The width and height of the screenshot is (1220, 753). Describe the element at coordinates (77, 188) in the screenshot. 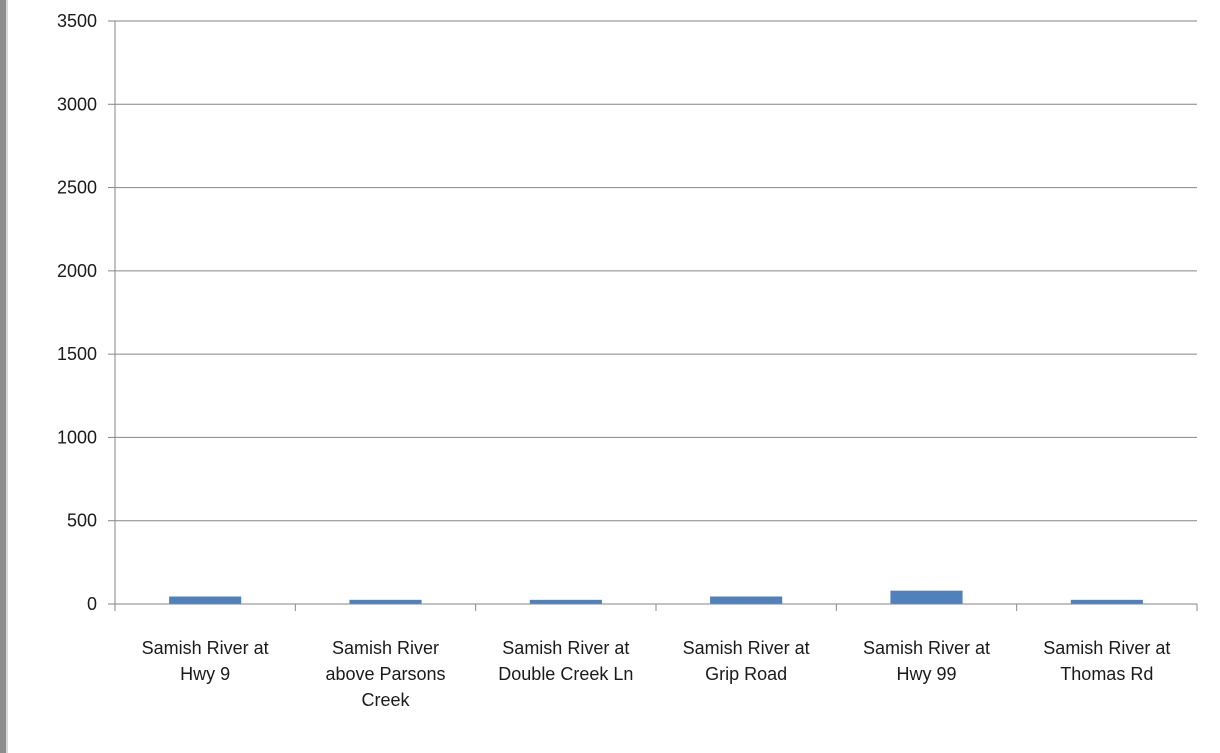

I see `y-tick-label: 2500` at that location.